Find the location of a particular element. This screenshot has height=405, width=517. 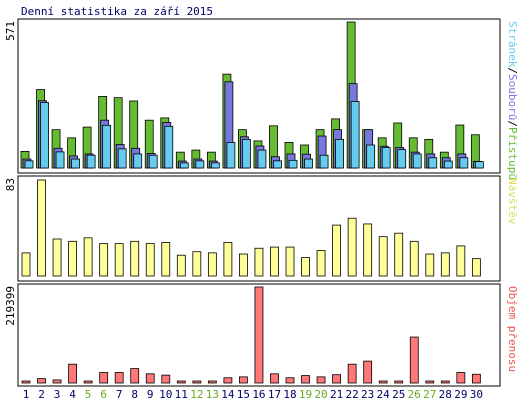

x-tick-label-22: 22 is located at coordinates (352, 394).